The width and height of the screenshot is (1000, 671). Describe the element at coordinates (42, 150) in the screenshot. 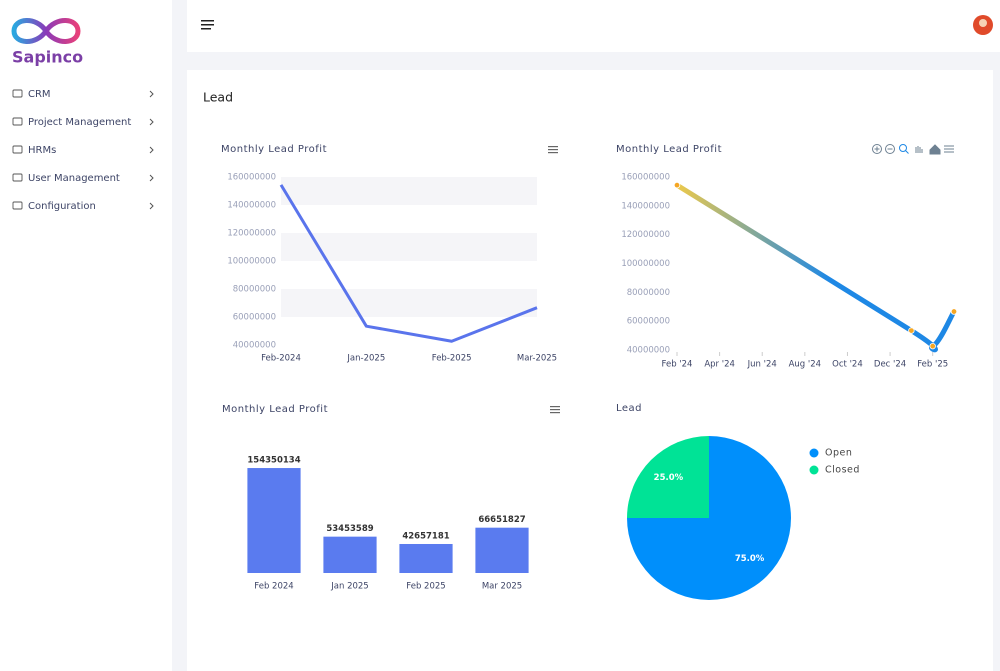

I see `menu-item: HRMs` at that location.